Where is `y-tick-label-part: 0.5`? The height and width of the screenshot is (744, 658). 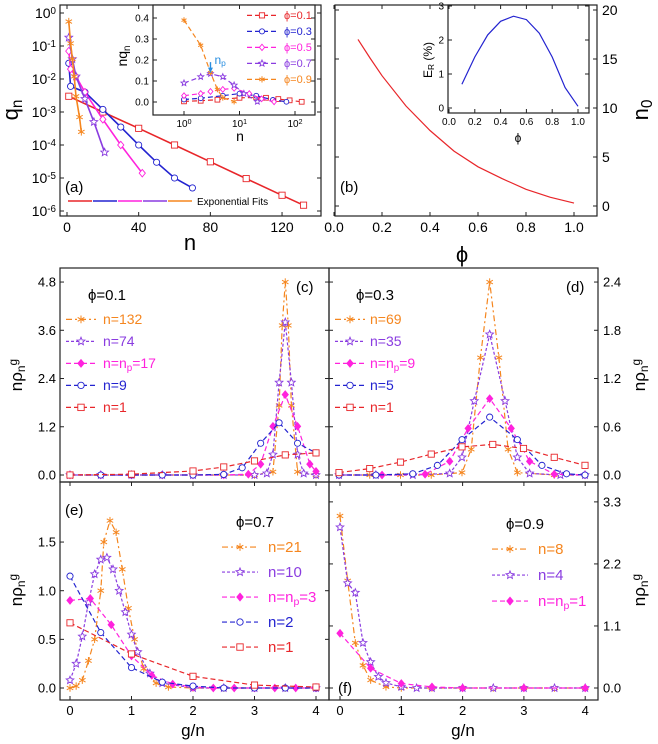 y-tick-label-part: 0.5 is located at coordinates (47, 639).